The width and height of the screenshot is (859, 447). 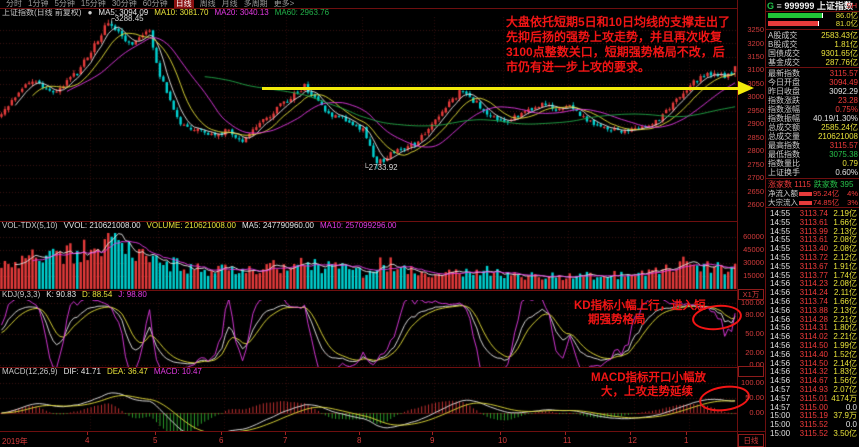 What do you see at coordinates (368, 333) in the screenshot?
I see `kdj-chart` at bounding box center [368, 333].